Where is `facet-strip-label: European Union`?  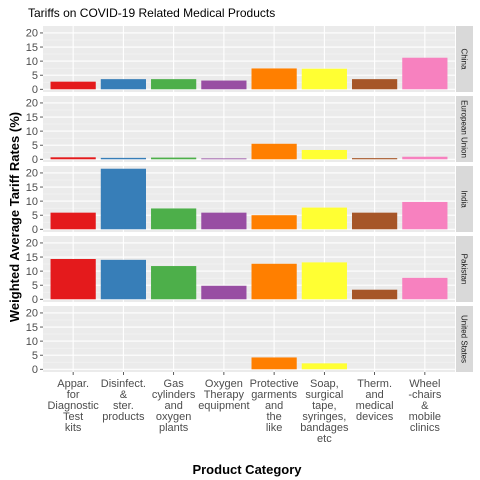 facet-strip-label: European Union is located at coordinates (464, 129).